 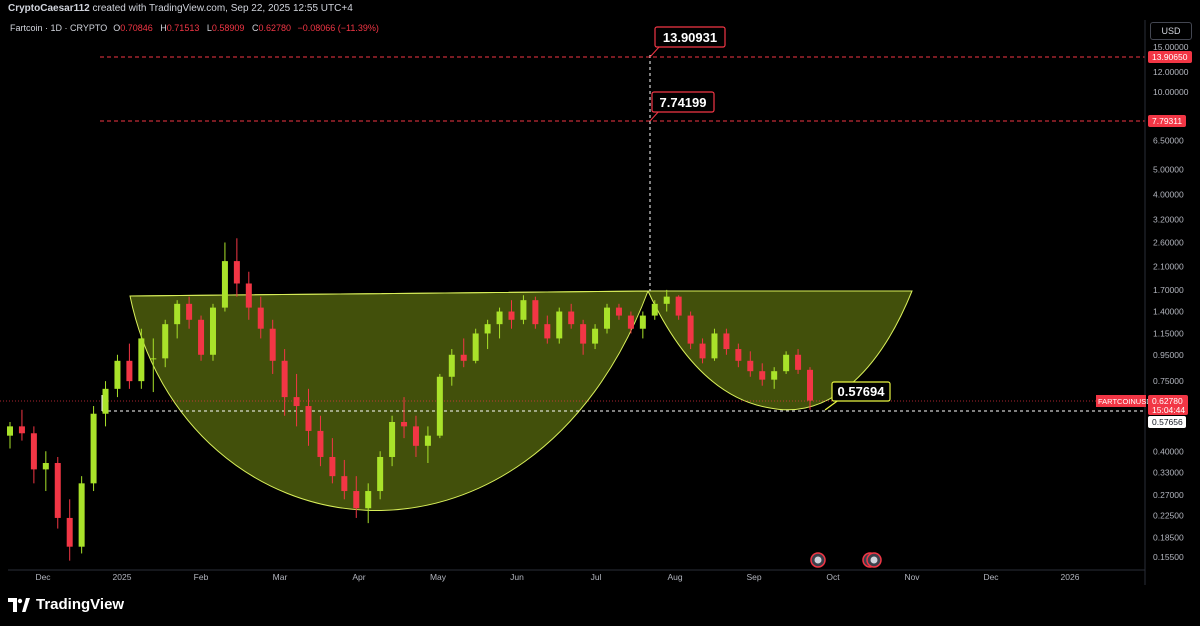 I want to click on target2-callout-box, so click(x=683, y=102).